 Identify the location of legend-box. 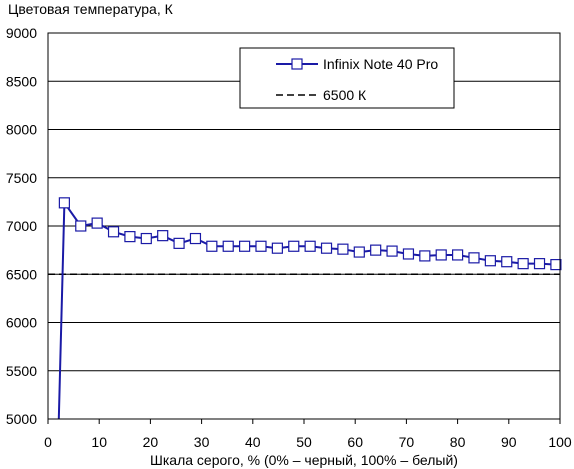
(347, 78).